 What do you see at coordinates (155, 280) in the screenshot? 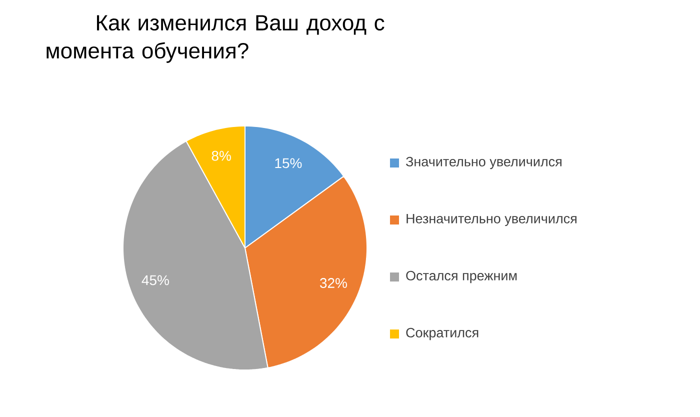
I see `data-label: 45%` at bounding box center [155, 280].